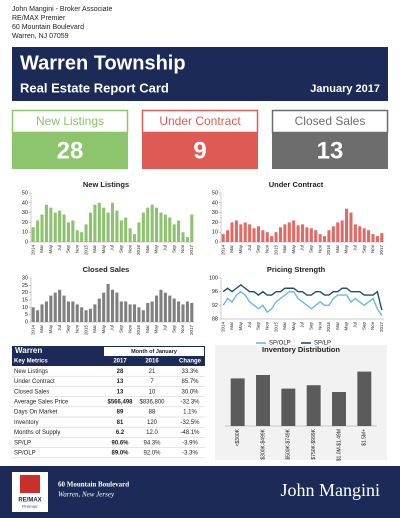 Image resolution: width=400 pixels, height=518 pixels. I want to click on y-tick-label: 92, so click(215, 306).